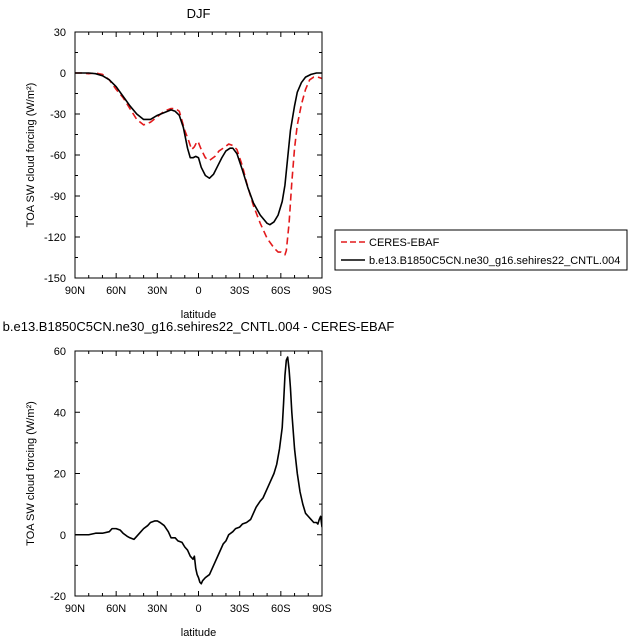  I want to click on y-tick-label: -30, so click(58, 115).